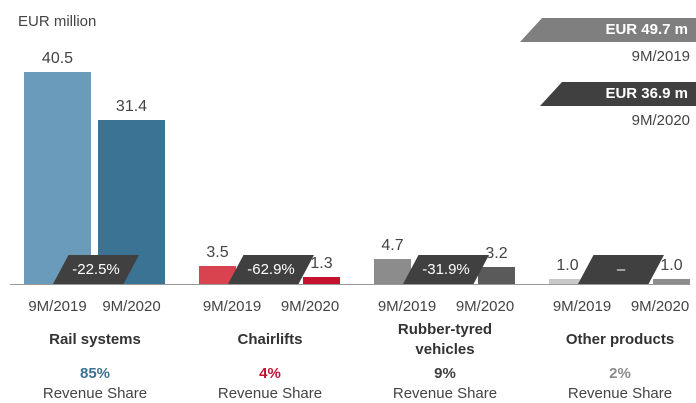  Describe the element at coordinates (660, 56) in the screenshot. I see `total-period: 9M/2019` at that location.